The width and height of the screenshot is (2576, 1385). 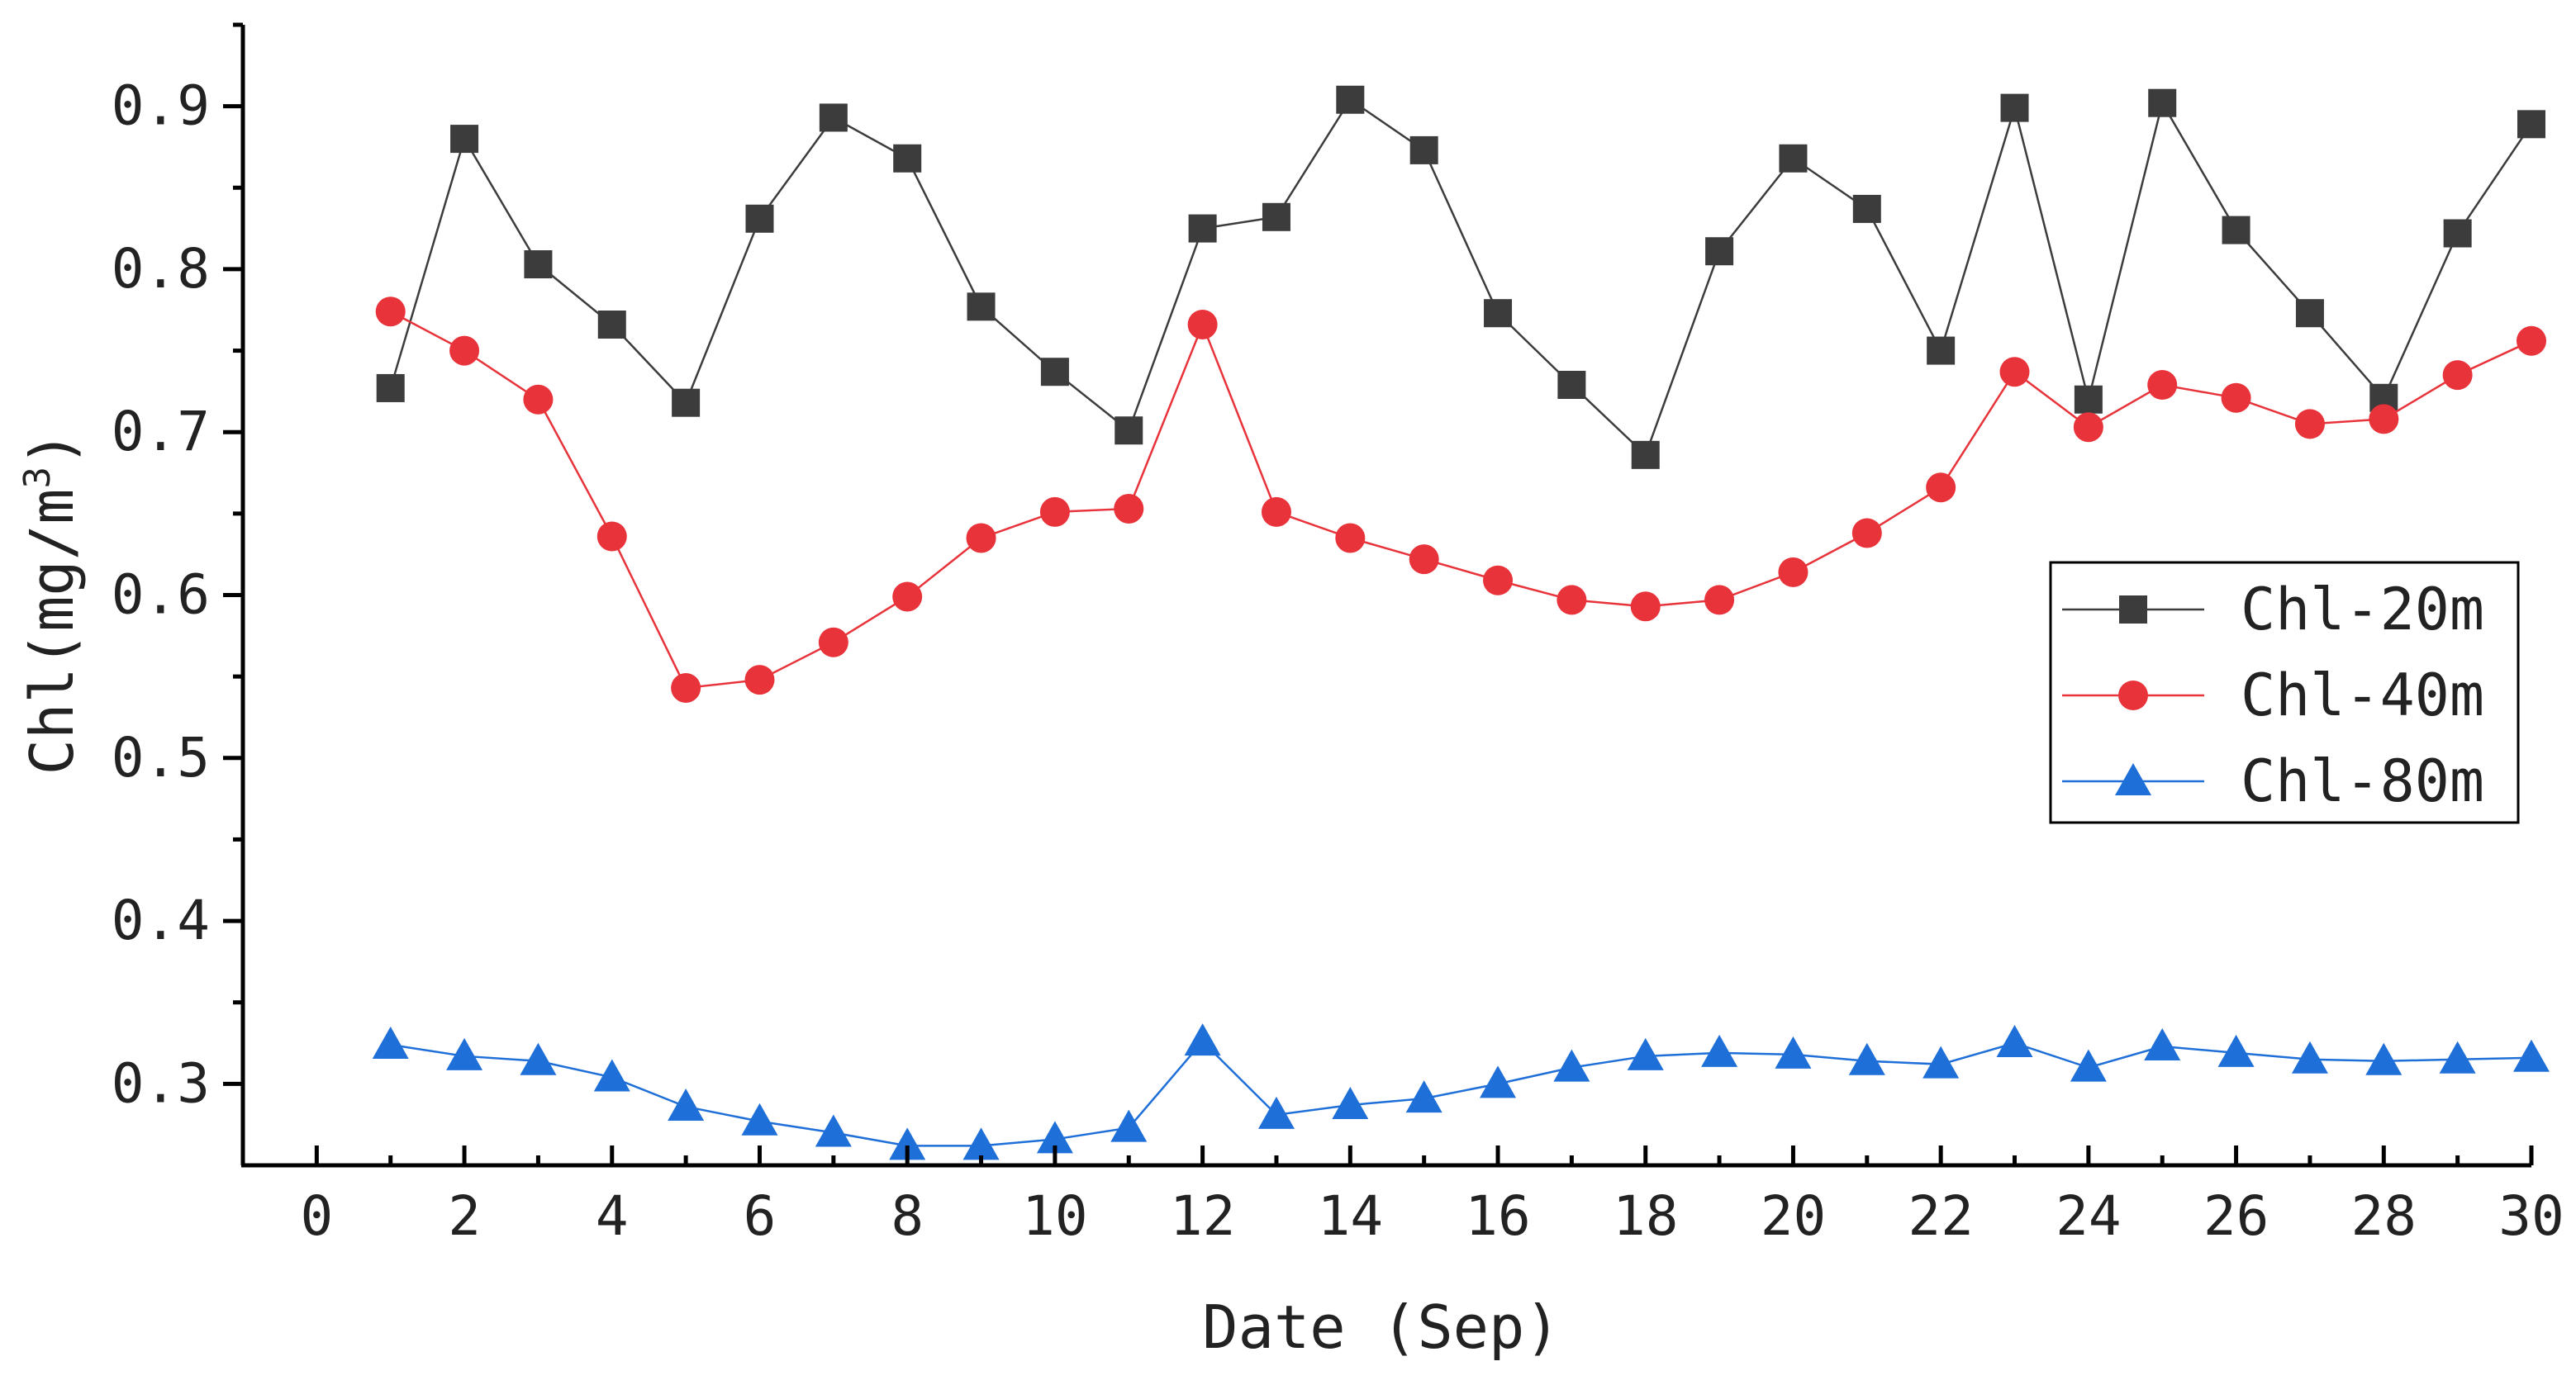 What do you see at coordinates (2362, 781) in the screenshot?
I see `legend-label: Chl-80m` at bounding box center [2362, 781].